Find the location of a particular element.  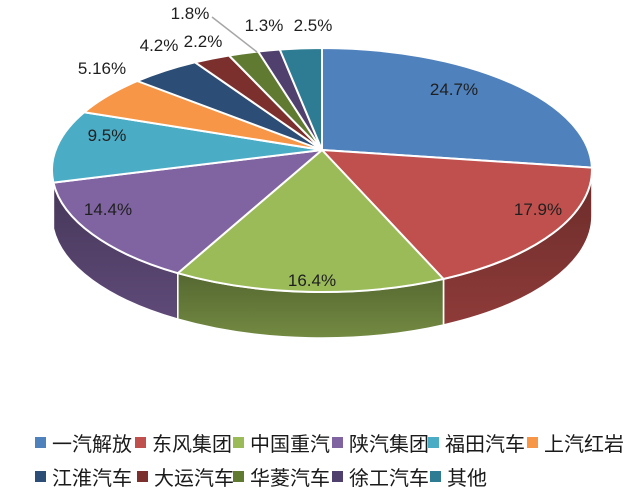

legend-label: 其他 is located at coordinates (467, 478).